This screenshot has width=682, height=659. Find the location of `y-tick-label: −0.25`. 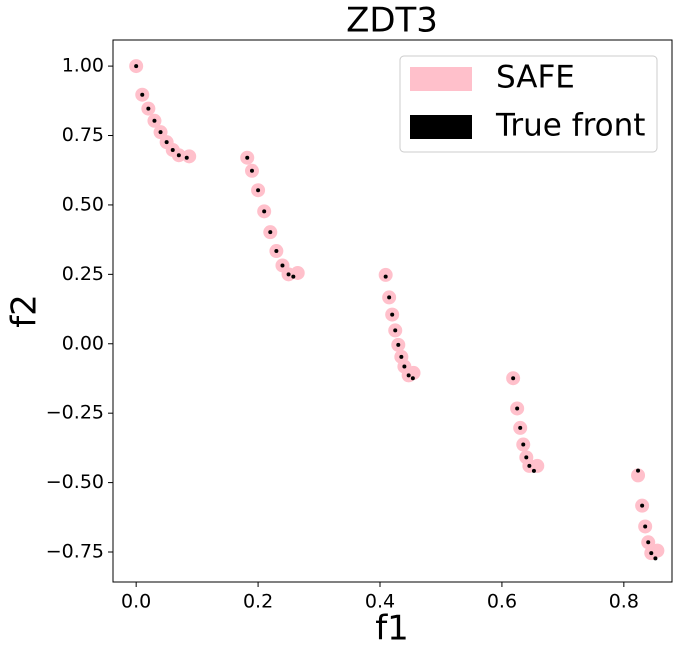

y-tick-label: −0.25 is located at coordinates (75, 413).